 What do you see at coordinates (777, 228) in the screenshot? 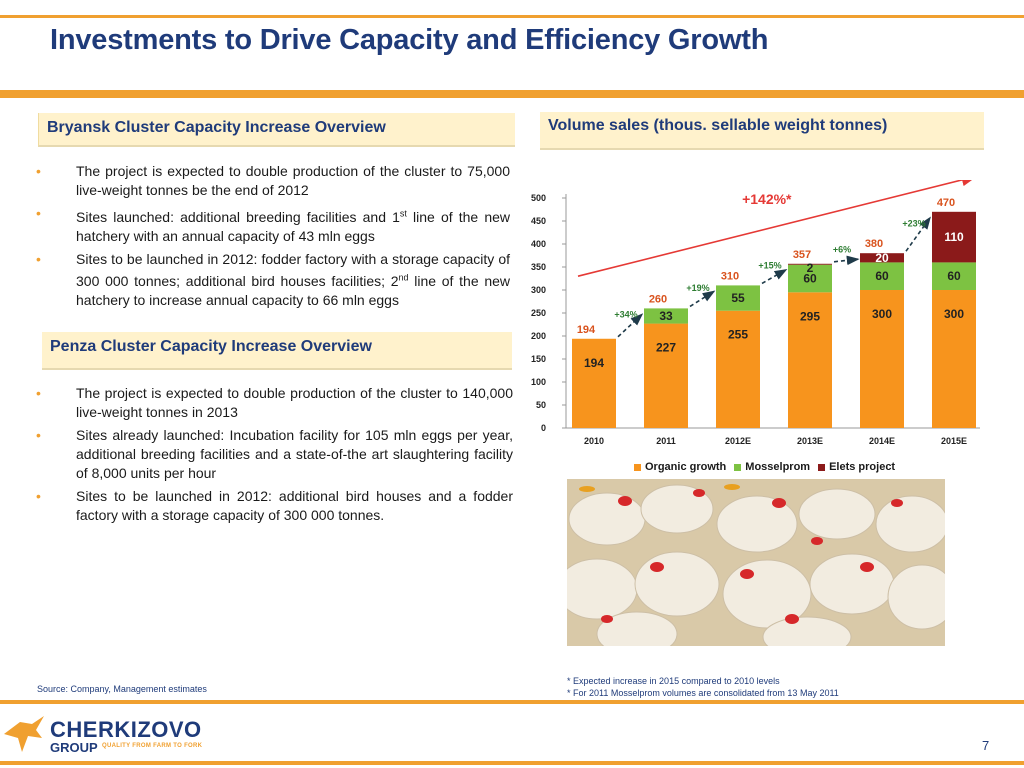
I see `overall-trend-arrow` at bounding box center [777, 228].